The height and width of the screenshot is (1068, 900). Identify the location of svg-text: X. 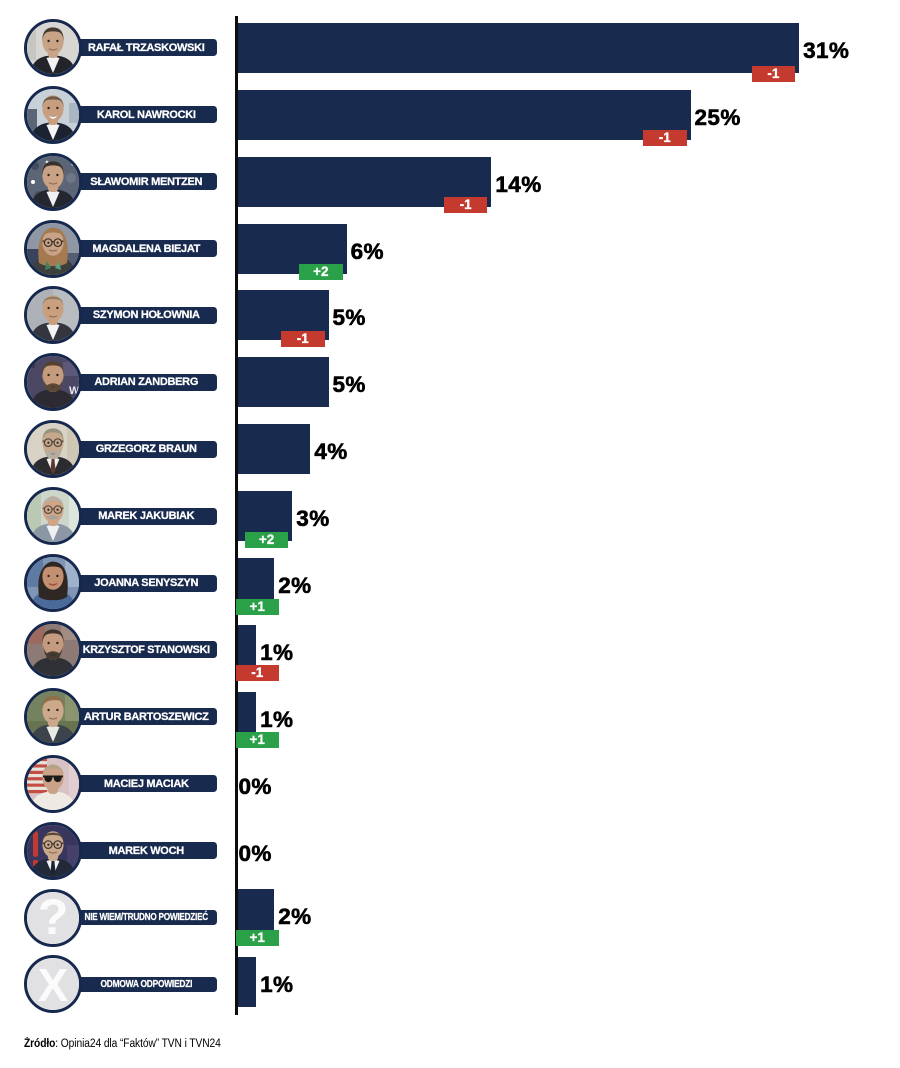
(53, 984).